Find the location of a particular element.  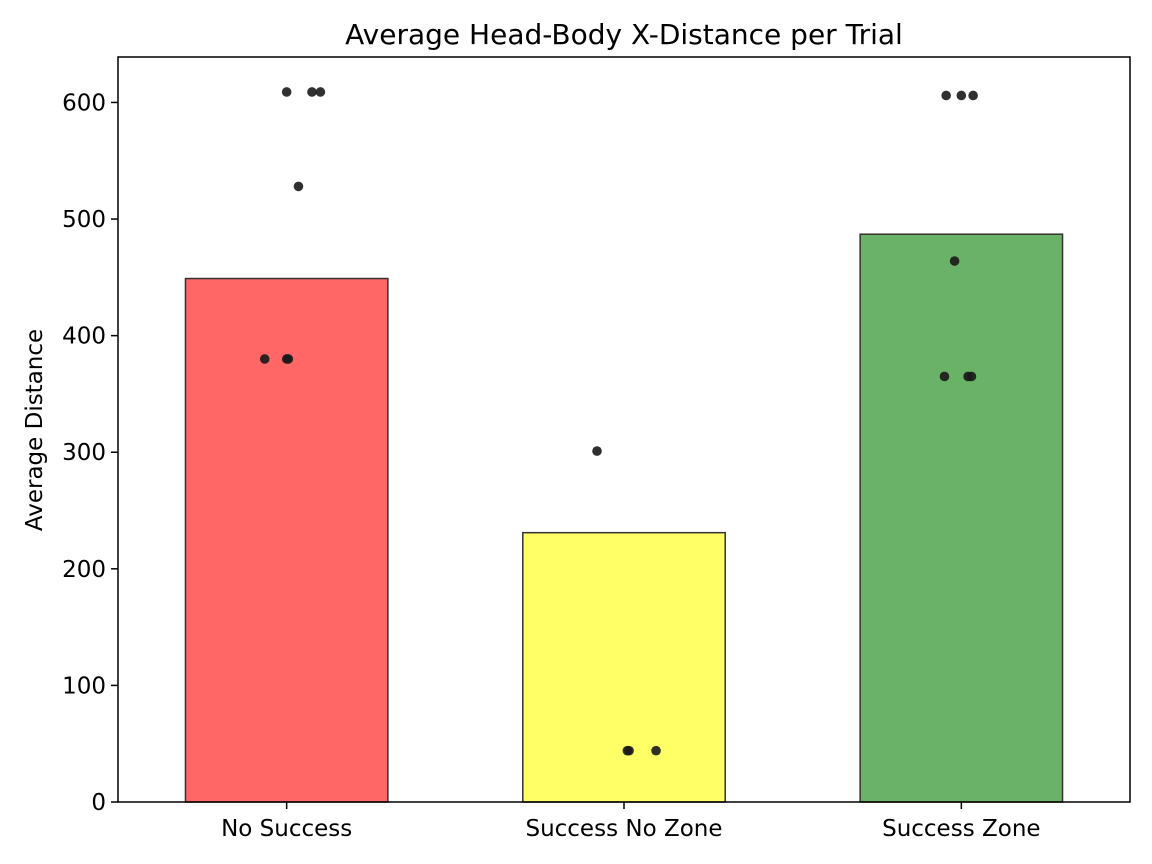

y-tick-label-5: 500 is located at coordinates (84, 220).